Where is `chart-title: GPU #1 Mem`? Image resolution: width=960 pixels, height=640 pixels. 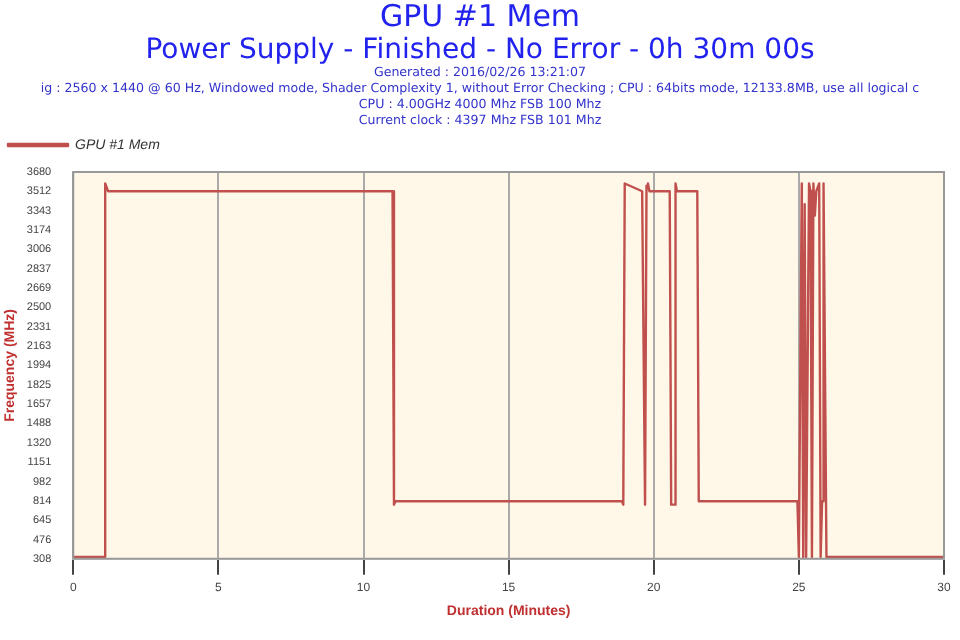 chart-title: GPU #1 Mem is located at coordinates (480, 17).